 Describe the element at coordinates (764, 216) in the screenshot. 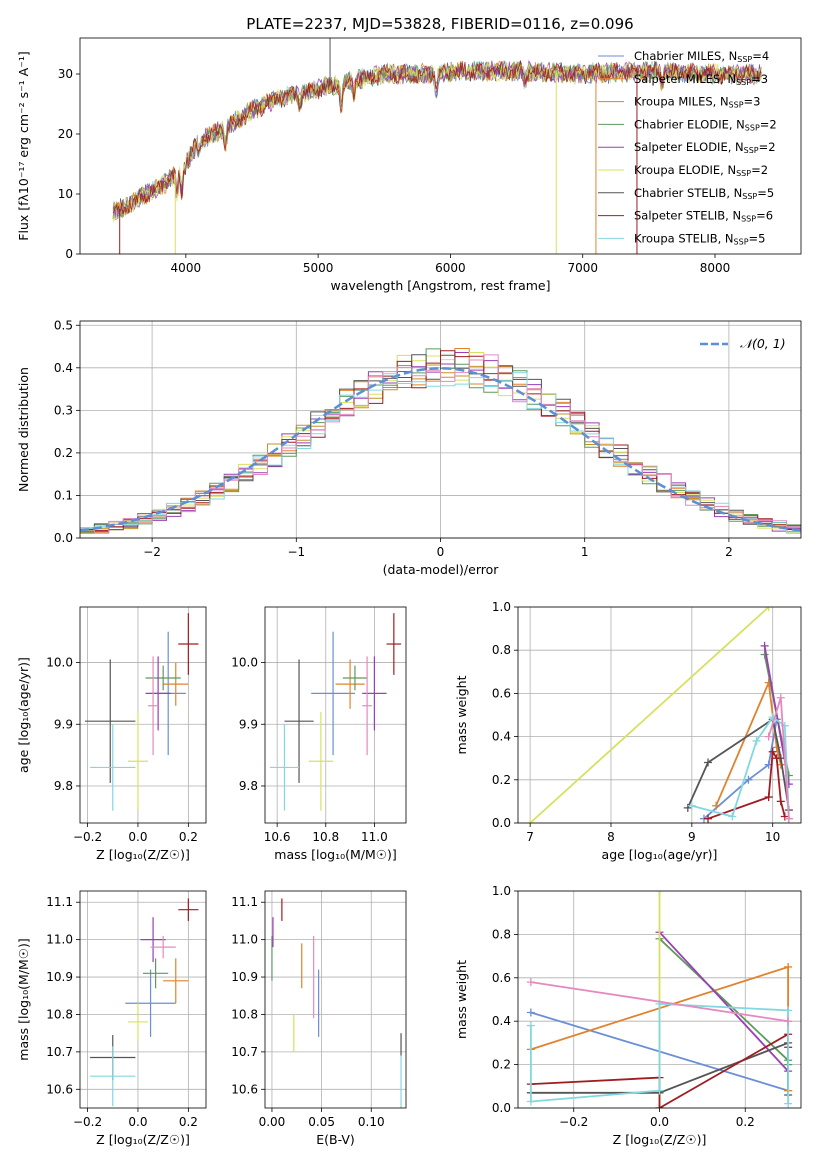

I see `legend-suffix: =6` at that location.